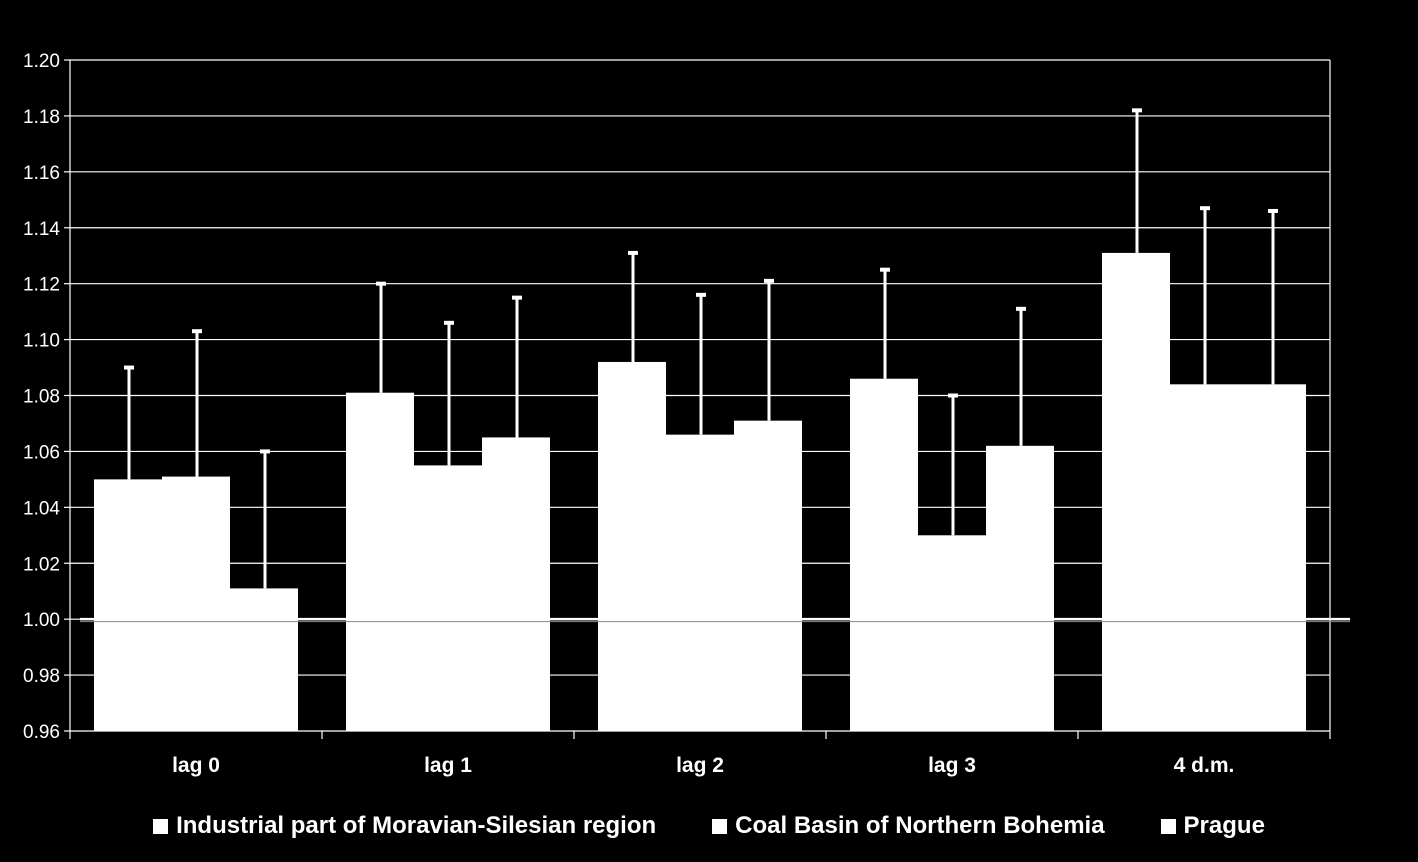 Image resolution: width=1418 pixels, height=862 pixels. Describe the element at coordinates (952, 765) in the screenshot. I see `x-category-label: lag 3` at that location.